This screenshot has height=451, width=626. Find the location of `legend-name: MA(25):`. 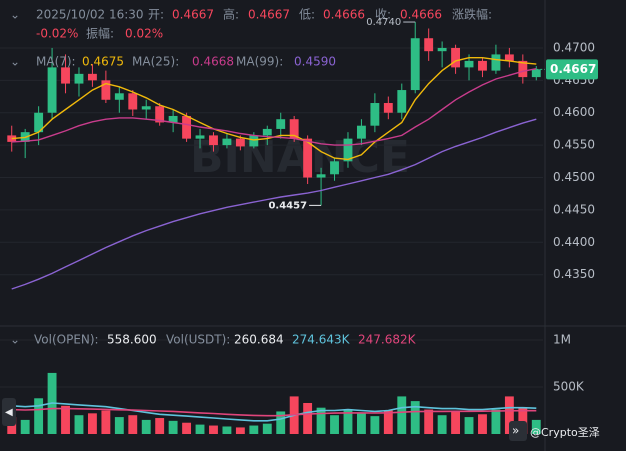

legend-name: MA(25): is located at coordinates (155, 62).